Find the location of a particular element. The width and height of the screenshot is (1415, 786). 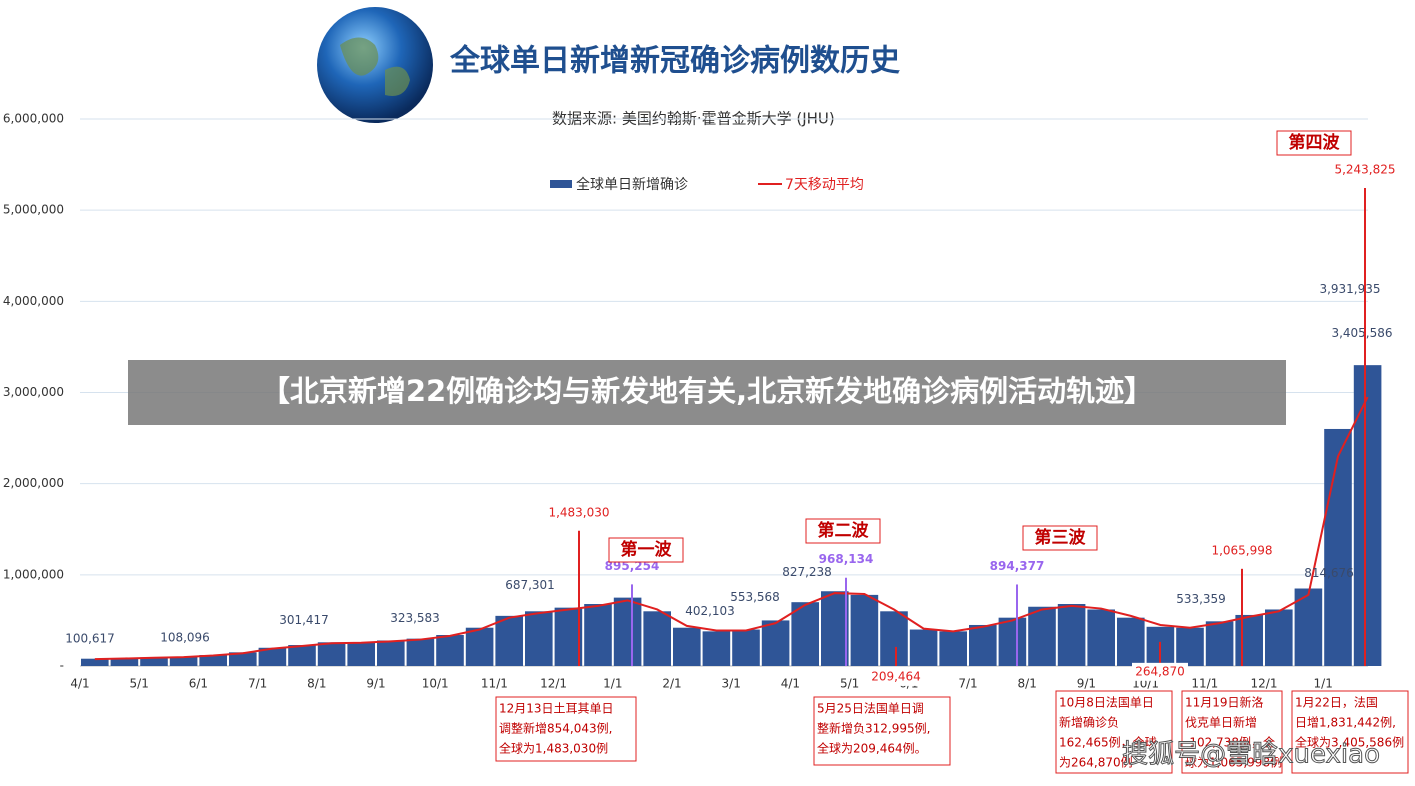

note-text: 11月19日新洛 is located at coordinates (1224, 702).